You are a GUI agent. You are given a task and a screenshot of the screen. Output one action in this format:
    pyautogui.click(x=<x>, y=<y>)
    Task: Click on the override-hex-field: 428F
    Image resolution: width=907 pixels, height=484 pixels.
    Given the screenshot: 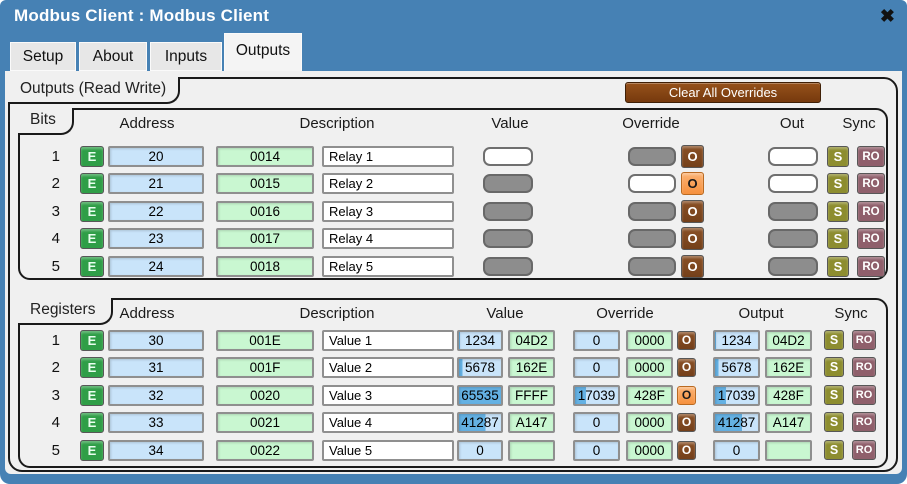 What is the action you would take?
    pyautogui.click(x=649, y=395)
    